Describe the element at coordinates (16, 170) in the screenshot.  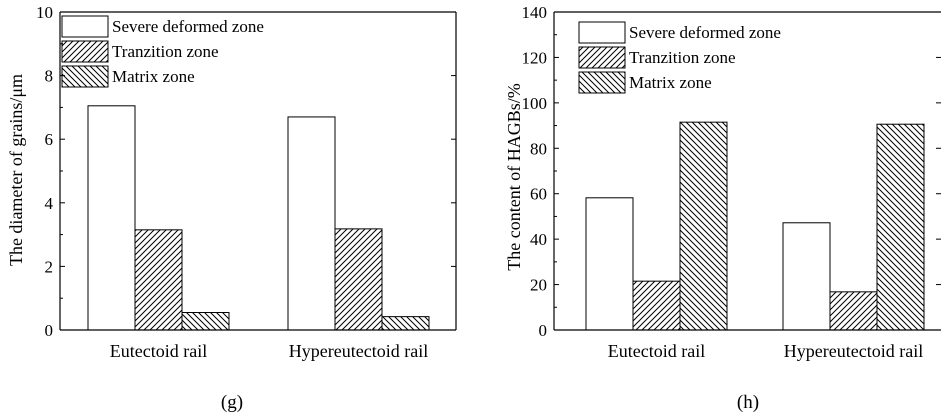
I see `y-axis-label: The diameter of grains/μm` at that location.